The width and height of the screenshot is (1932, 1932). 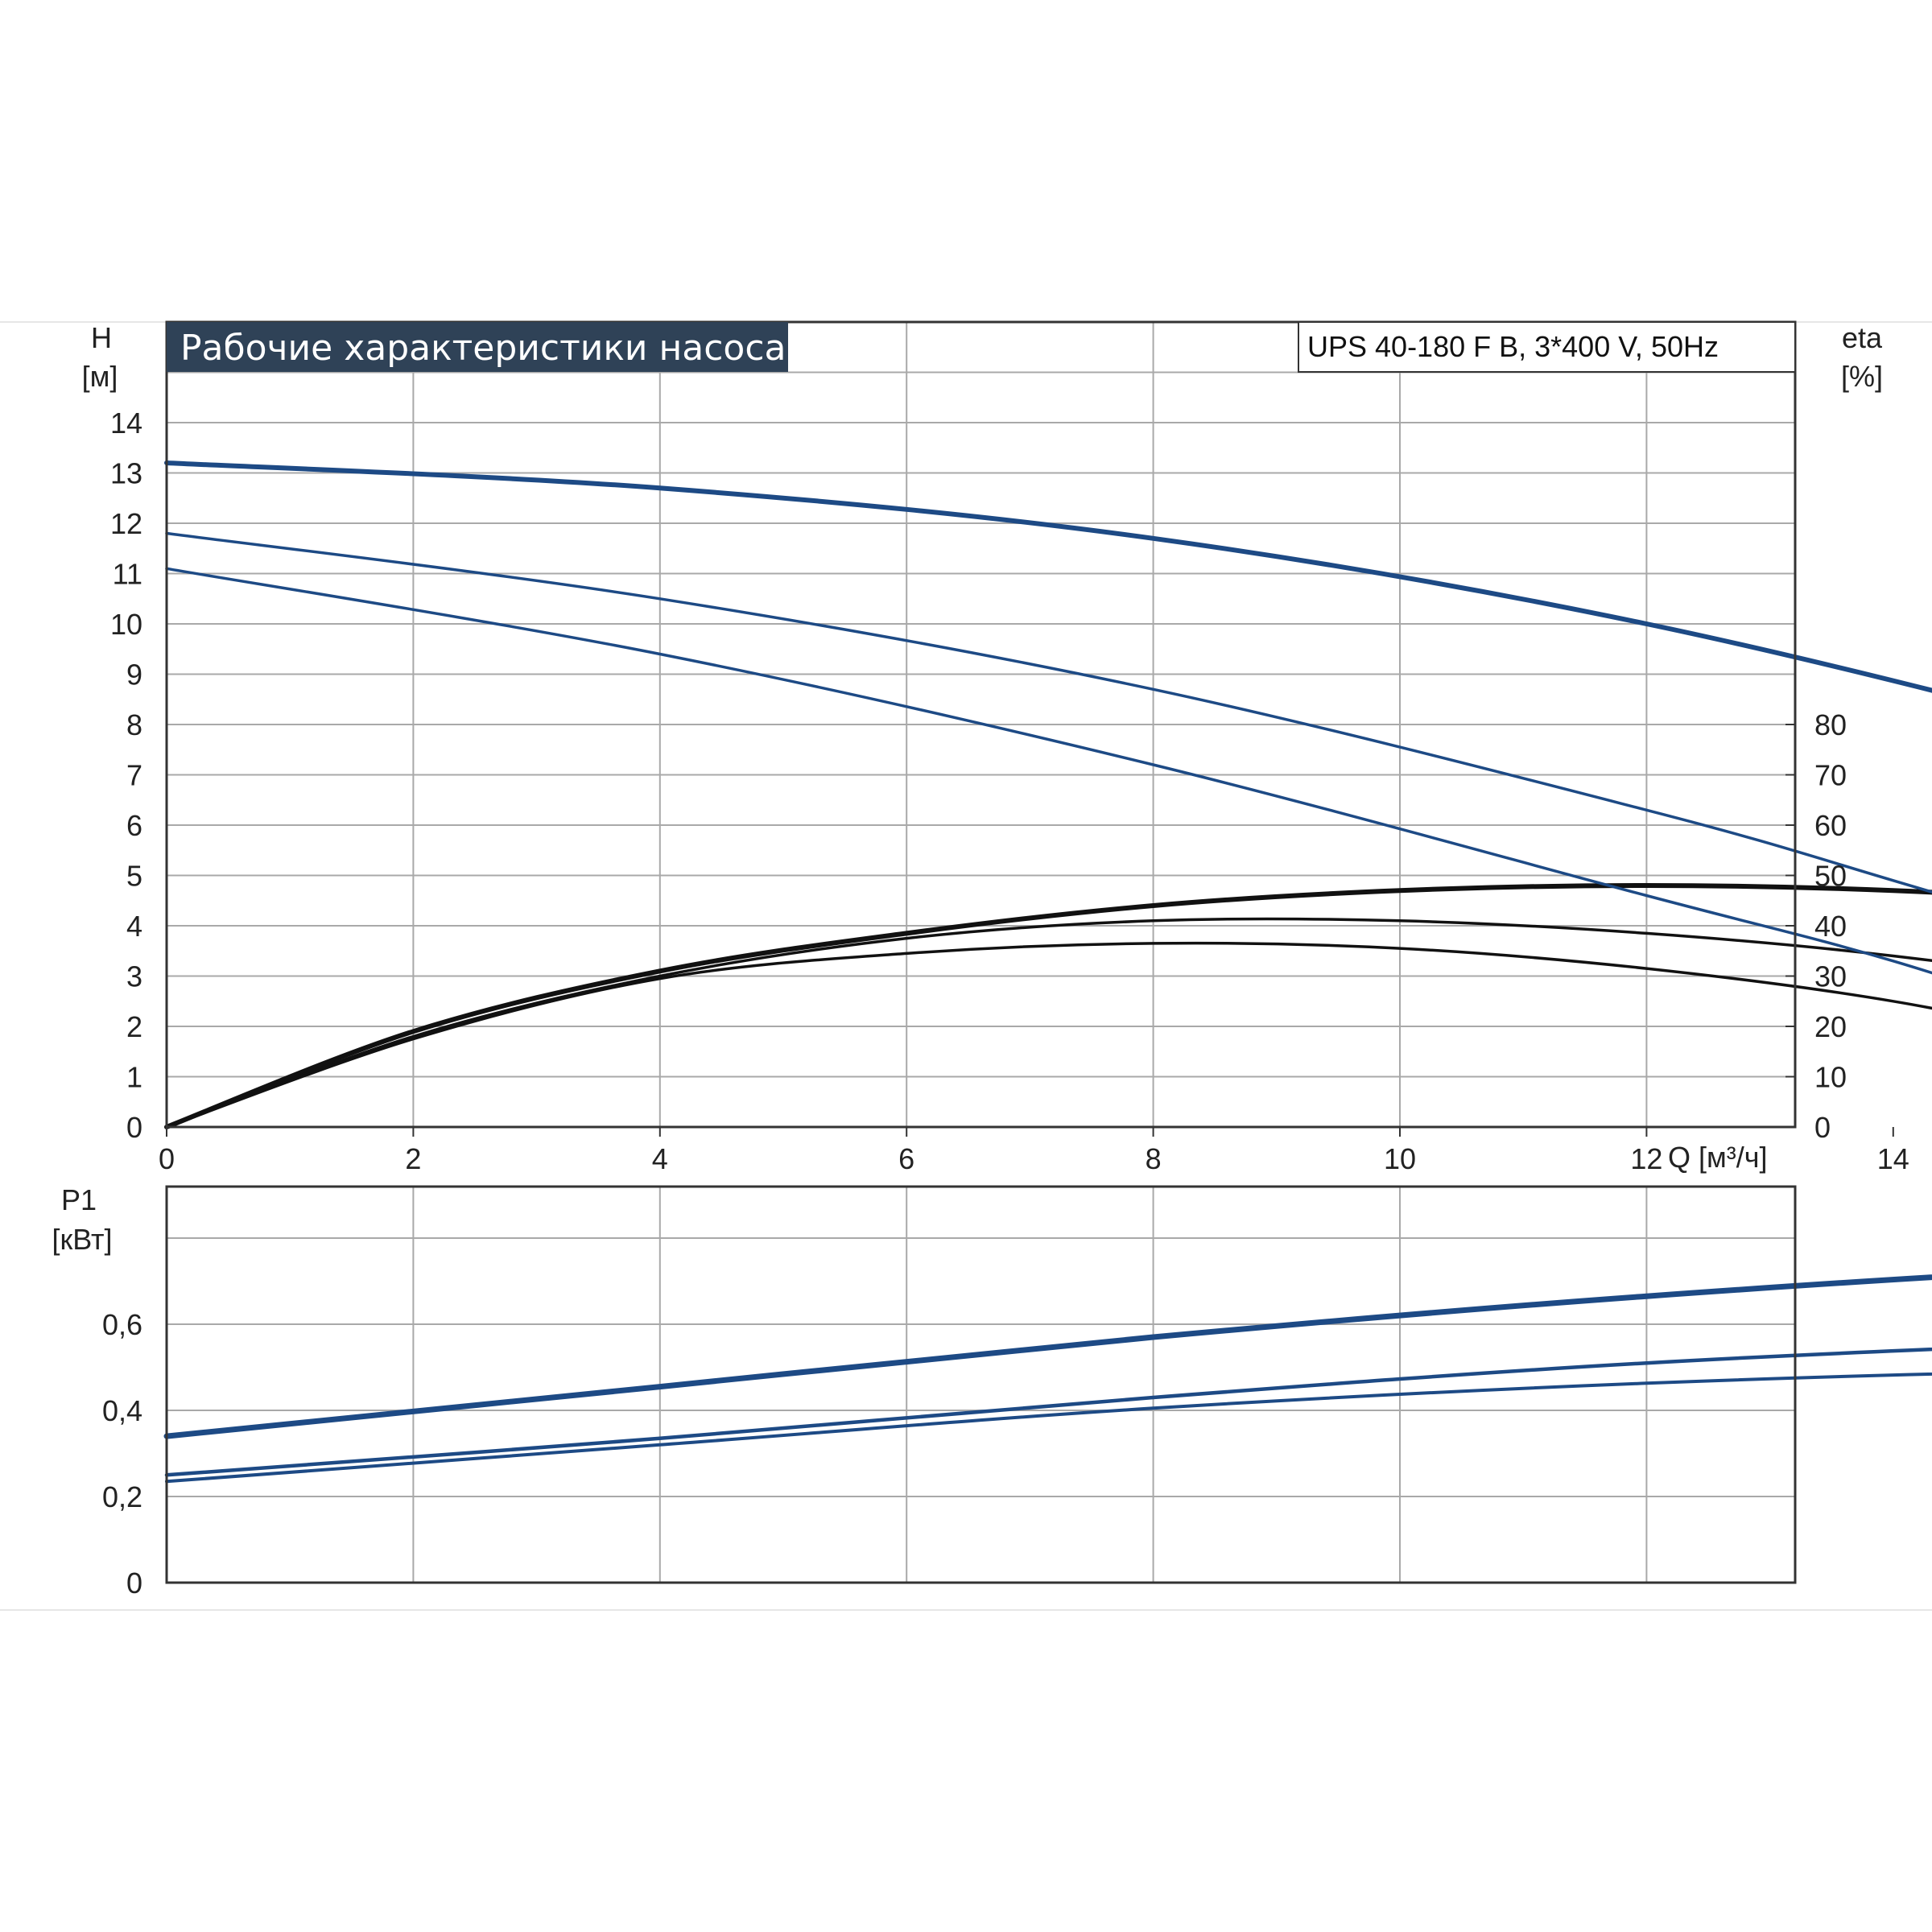 What do you see at coordinates (1830, 775) in the screenshot?
I see `efficiency-tick-label: 70` at bounding box center [1830, 775].